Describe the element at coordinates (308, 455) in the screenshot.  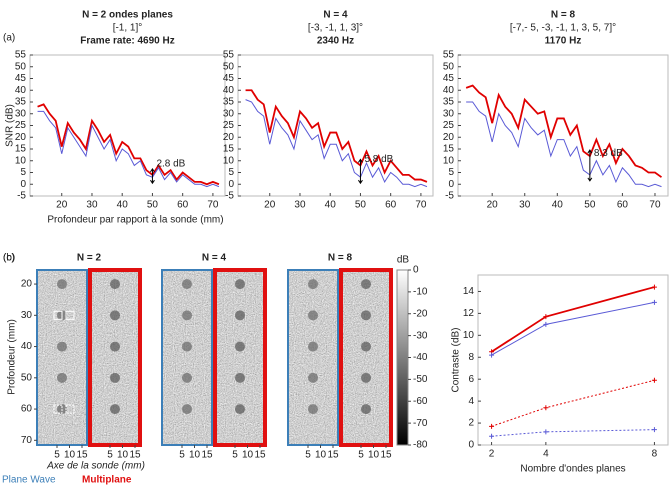
I see `x-tick-label: 5` at that location.